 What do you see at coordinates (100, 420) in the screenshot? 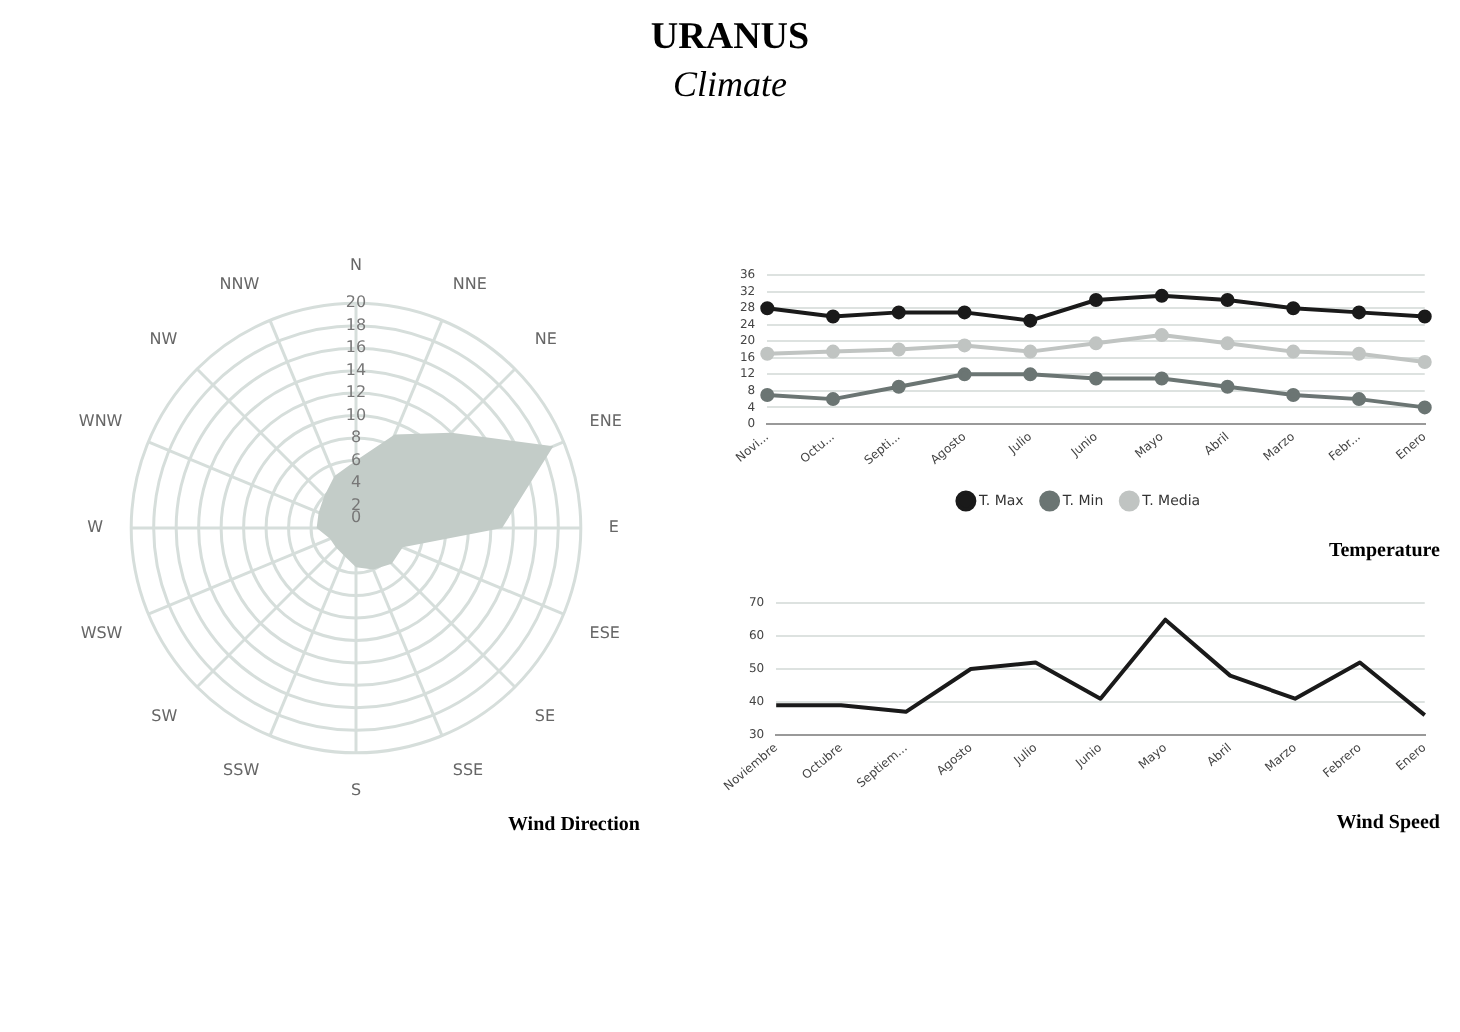
I see `spoke-label: WNW` at bounding box center [100, 420].